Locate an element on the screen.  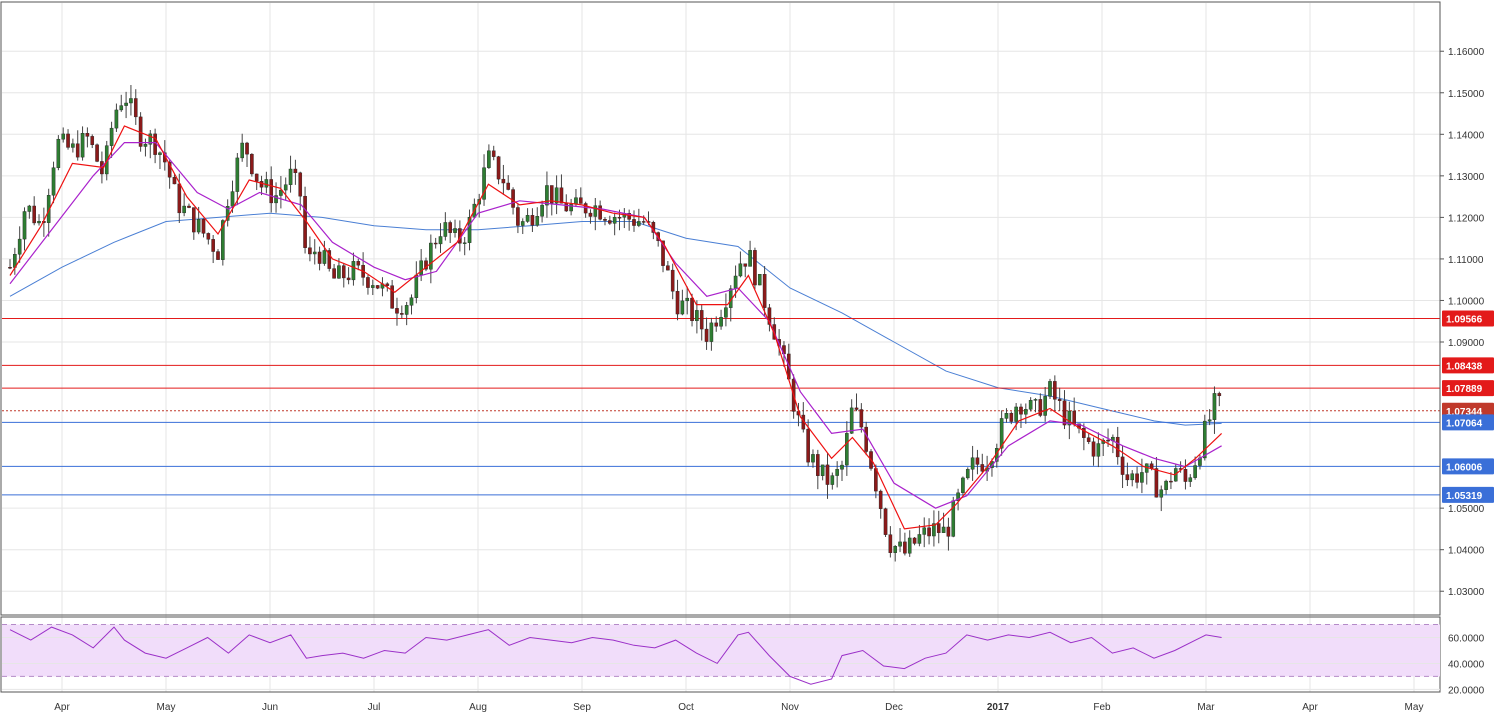
level-tag-label: 1.08438 is located at coordinates (1464, 366).